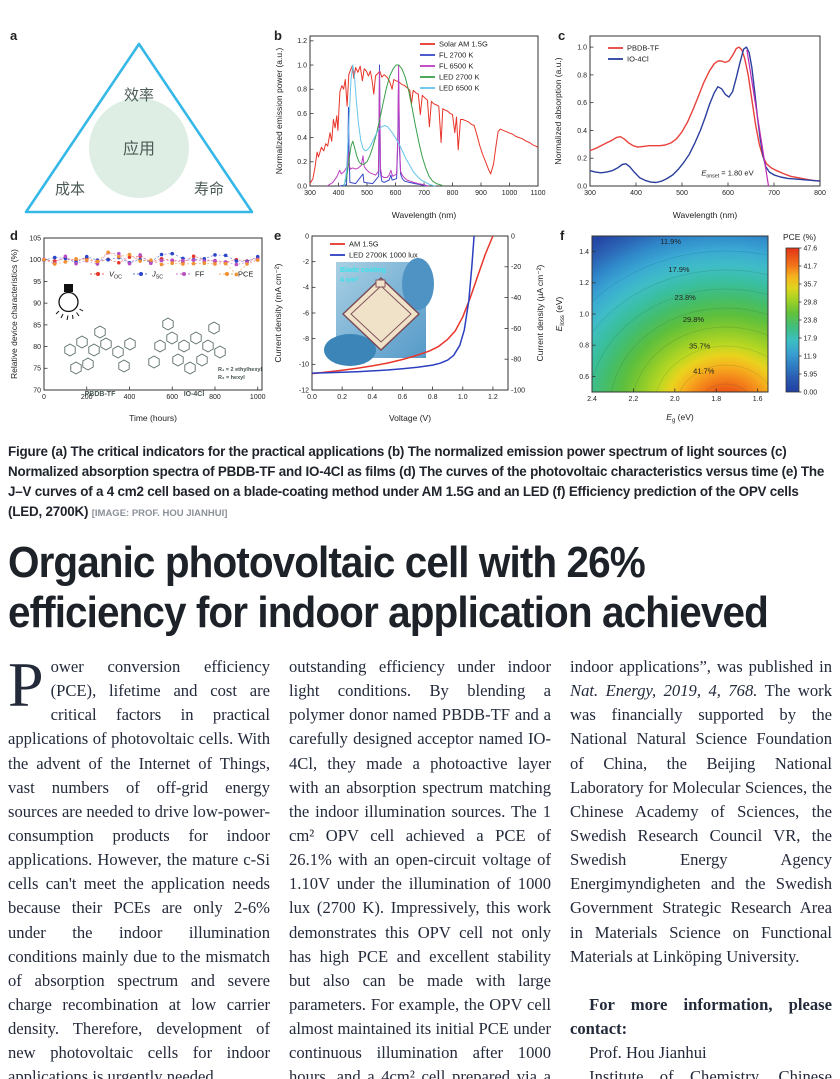 Image resolution: width=840 pixels, height=1079 pixels. What do you see at coordinates (584, 346) in the screenshot?
I see `svg-text: 0.8` at bounding box center [584, 346].